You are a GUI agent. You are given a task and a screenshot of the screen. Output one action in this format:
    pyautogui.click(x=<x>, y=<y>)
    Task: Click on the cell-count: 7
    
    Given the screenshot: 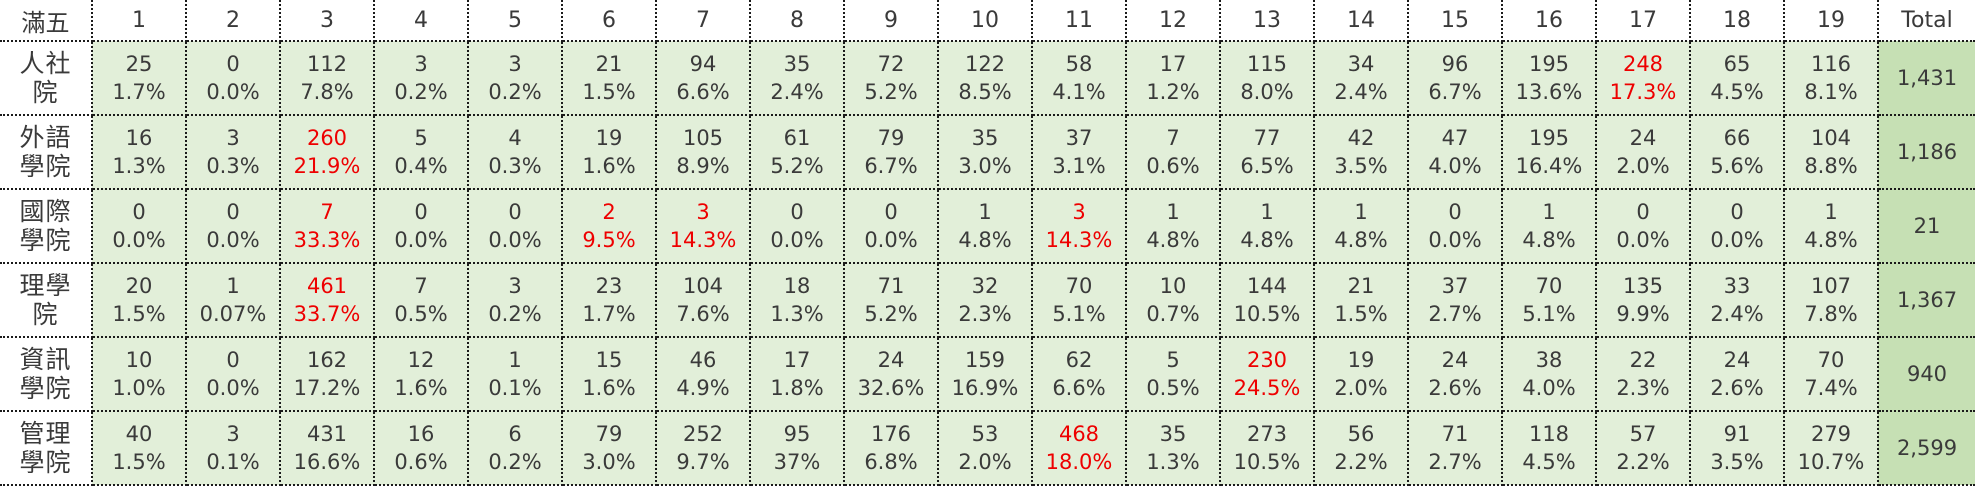 What is the action you would take?
    pyautogui.click(x=421, y=286)
    